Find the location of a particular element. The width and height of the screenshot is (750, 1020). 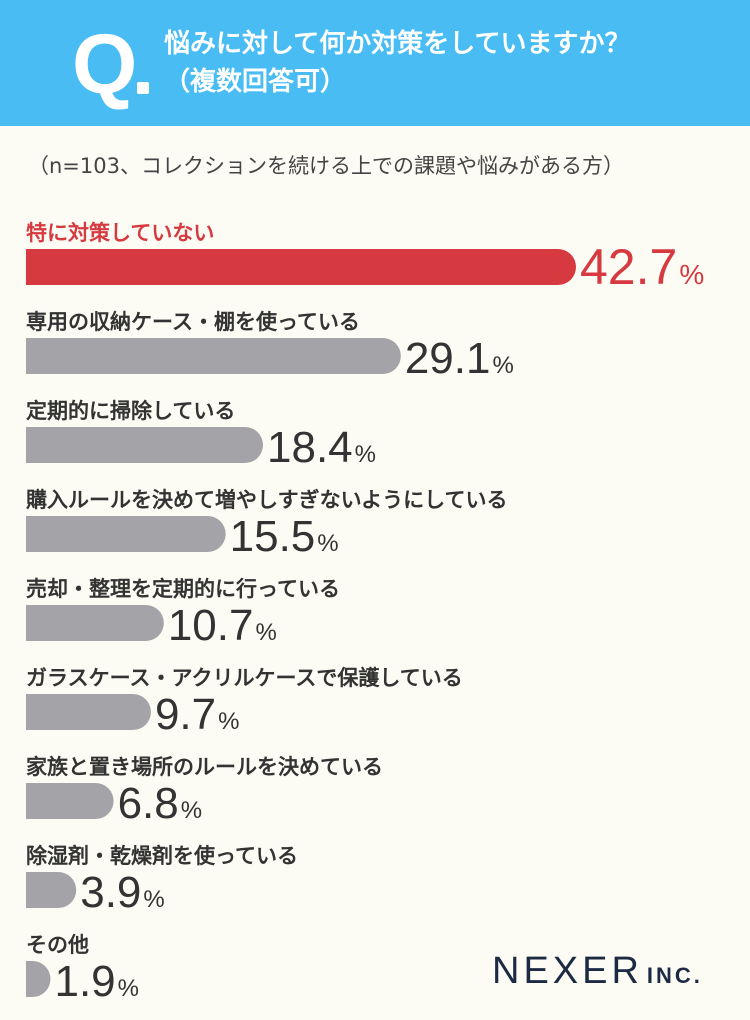

value-number: 18.4 is located at coordinates (310, 447).